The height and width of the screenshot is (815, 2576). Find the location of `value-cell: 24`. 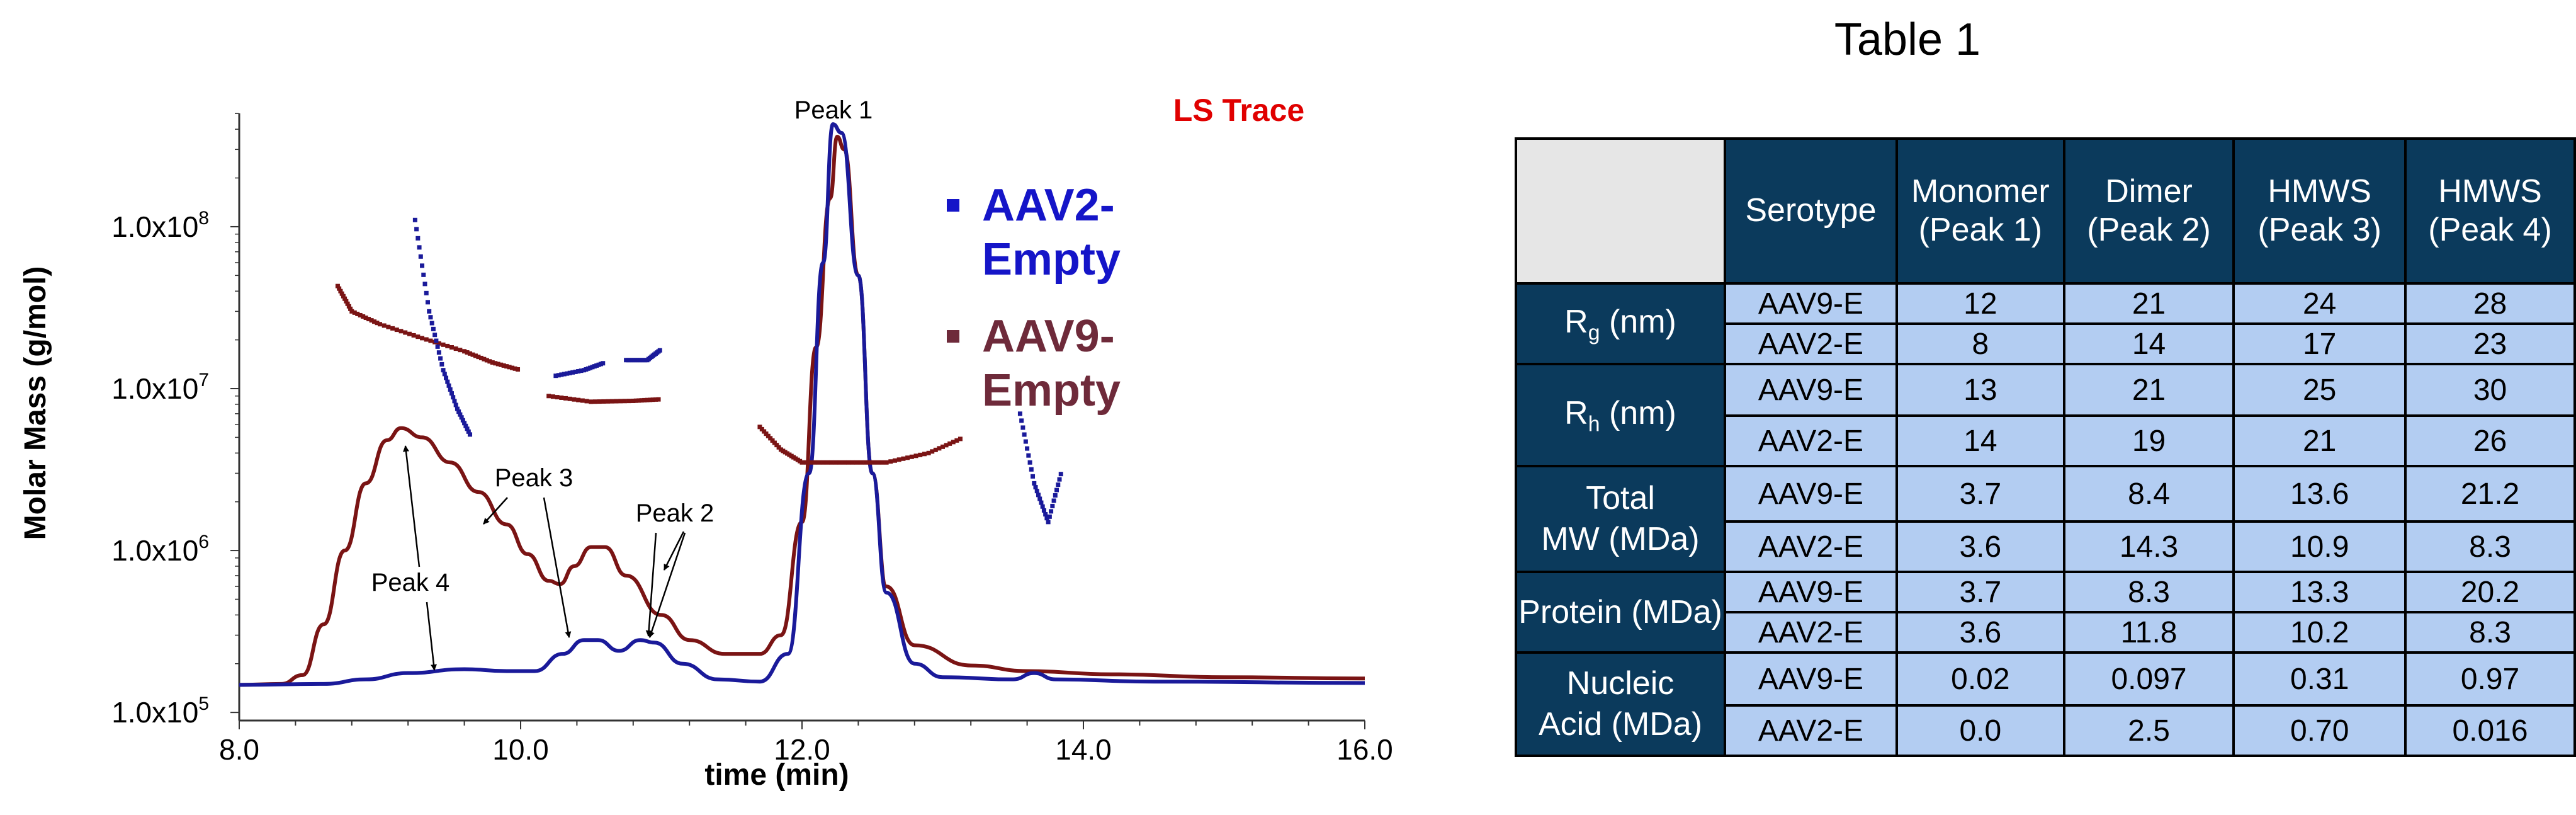

value-cell: 24 is located at coordinates (2319, 303).